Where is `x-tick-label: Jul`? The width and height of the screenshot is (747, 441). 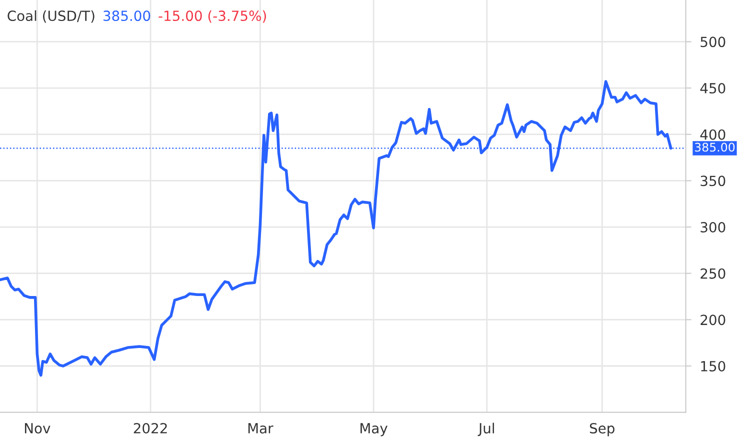
x-tick-label: Jul is located at coordinates (486, 429).